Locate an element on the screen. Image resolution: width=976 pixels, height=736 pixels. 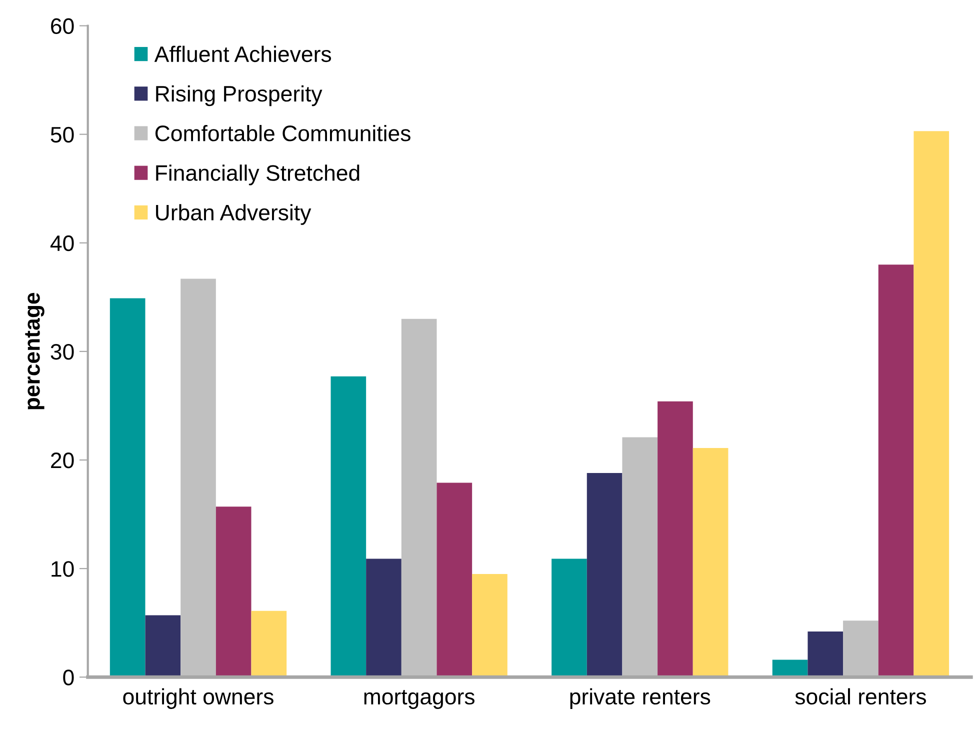
x-tick-label: private renters is located at coordinates (640, 698).